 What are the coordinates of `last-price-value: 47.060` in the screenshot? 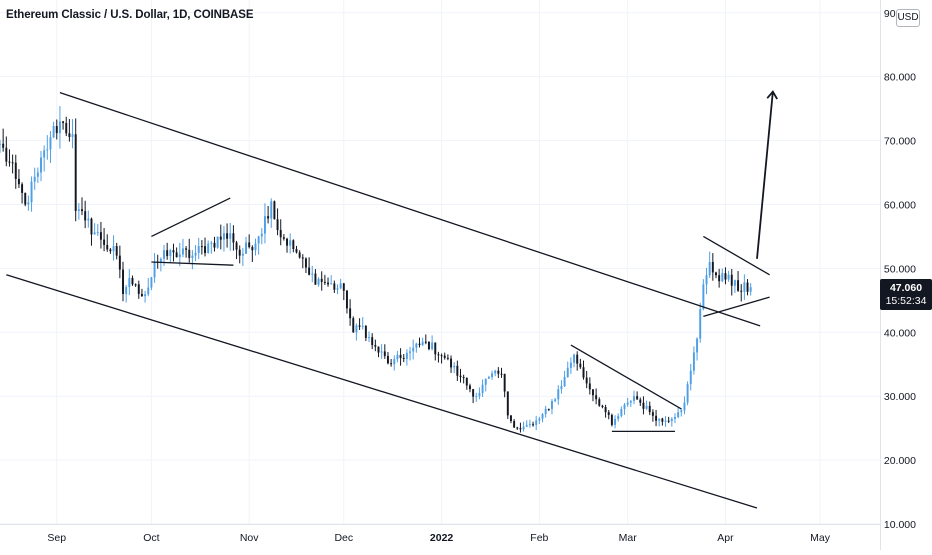 It's located at (906, 288).